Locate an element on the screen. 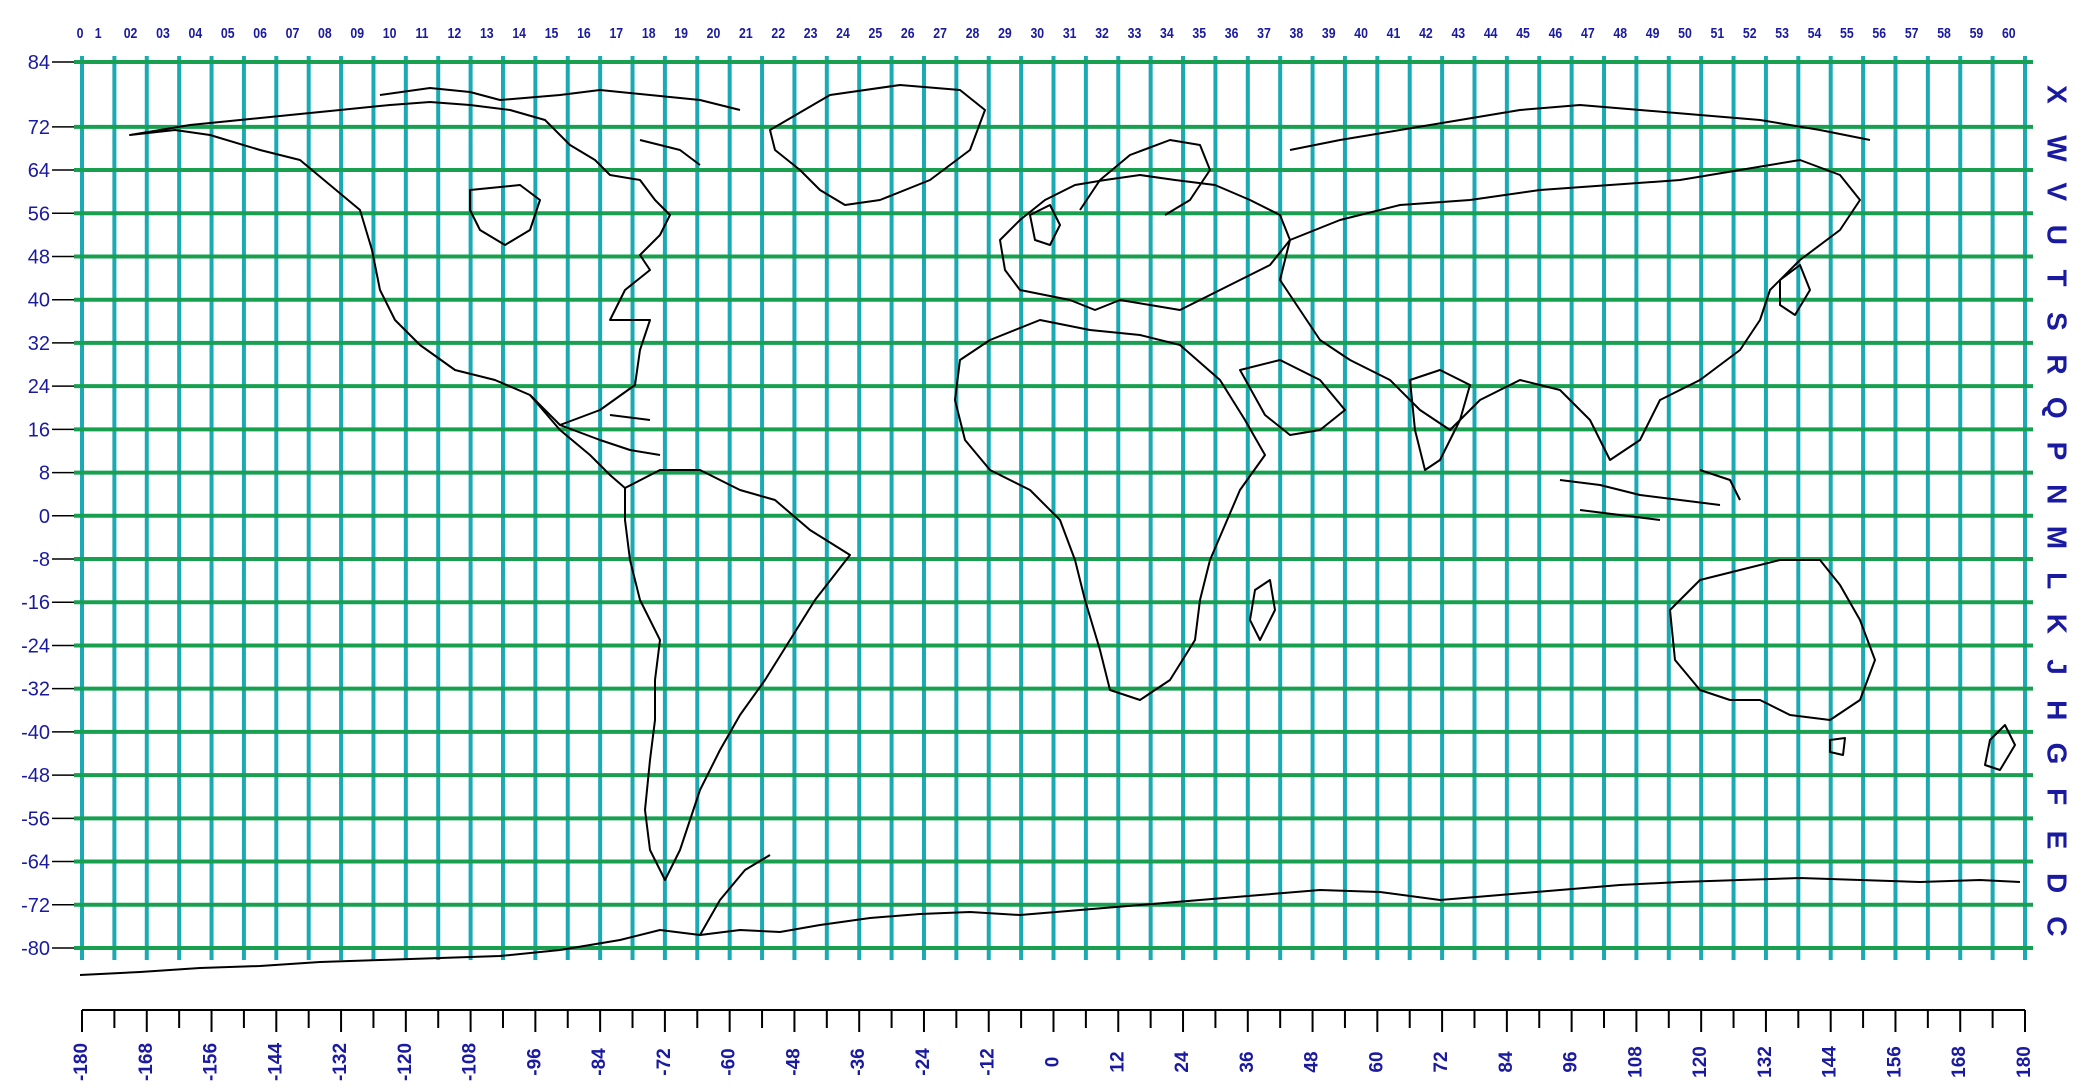 Image resolution: width=2082 pixels, height=1090 pixels. coastline-arabia is located at coordinates (1292, 397).